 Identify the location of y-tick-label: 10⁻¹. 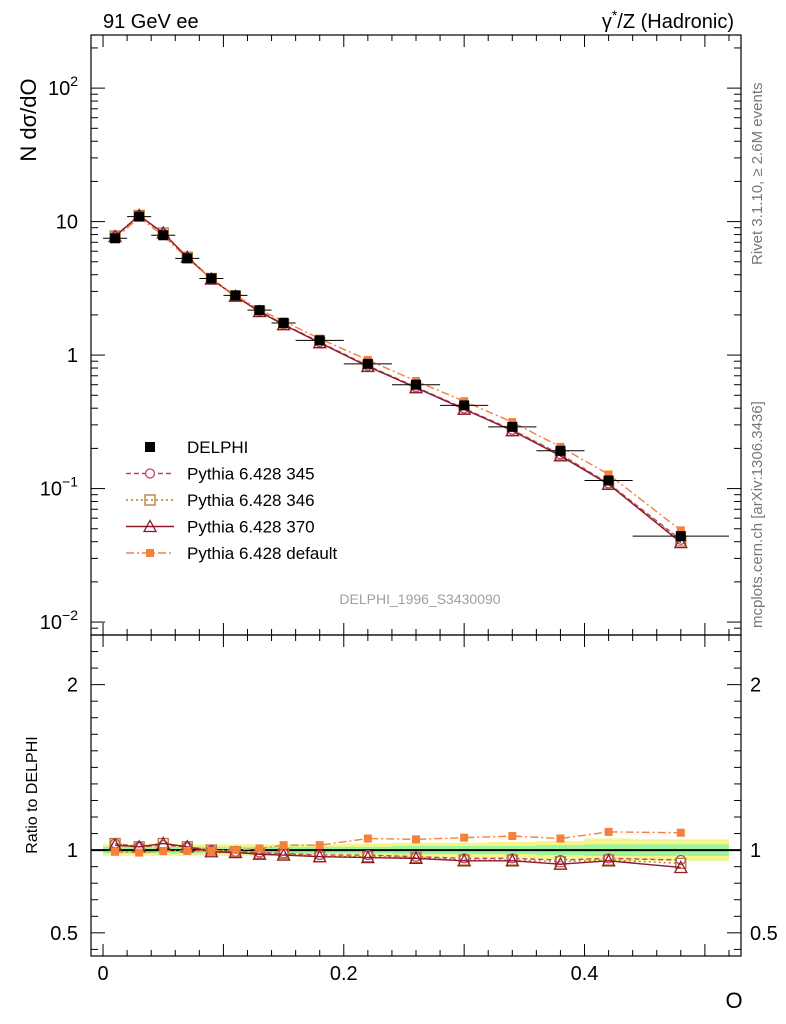
(59, 487).